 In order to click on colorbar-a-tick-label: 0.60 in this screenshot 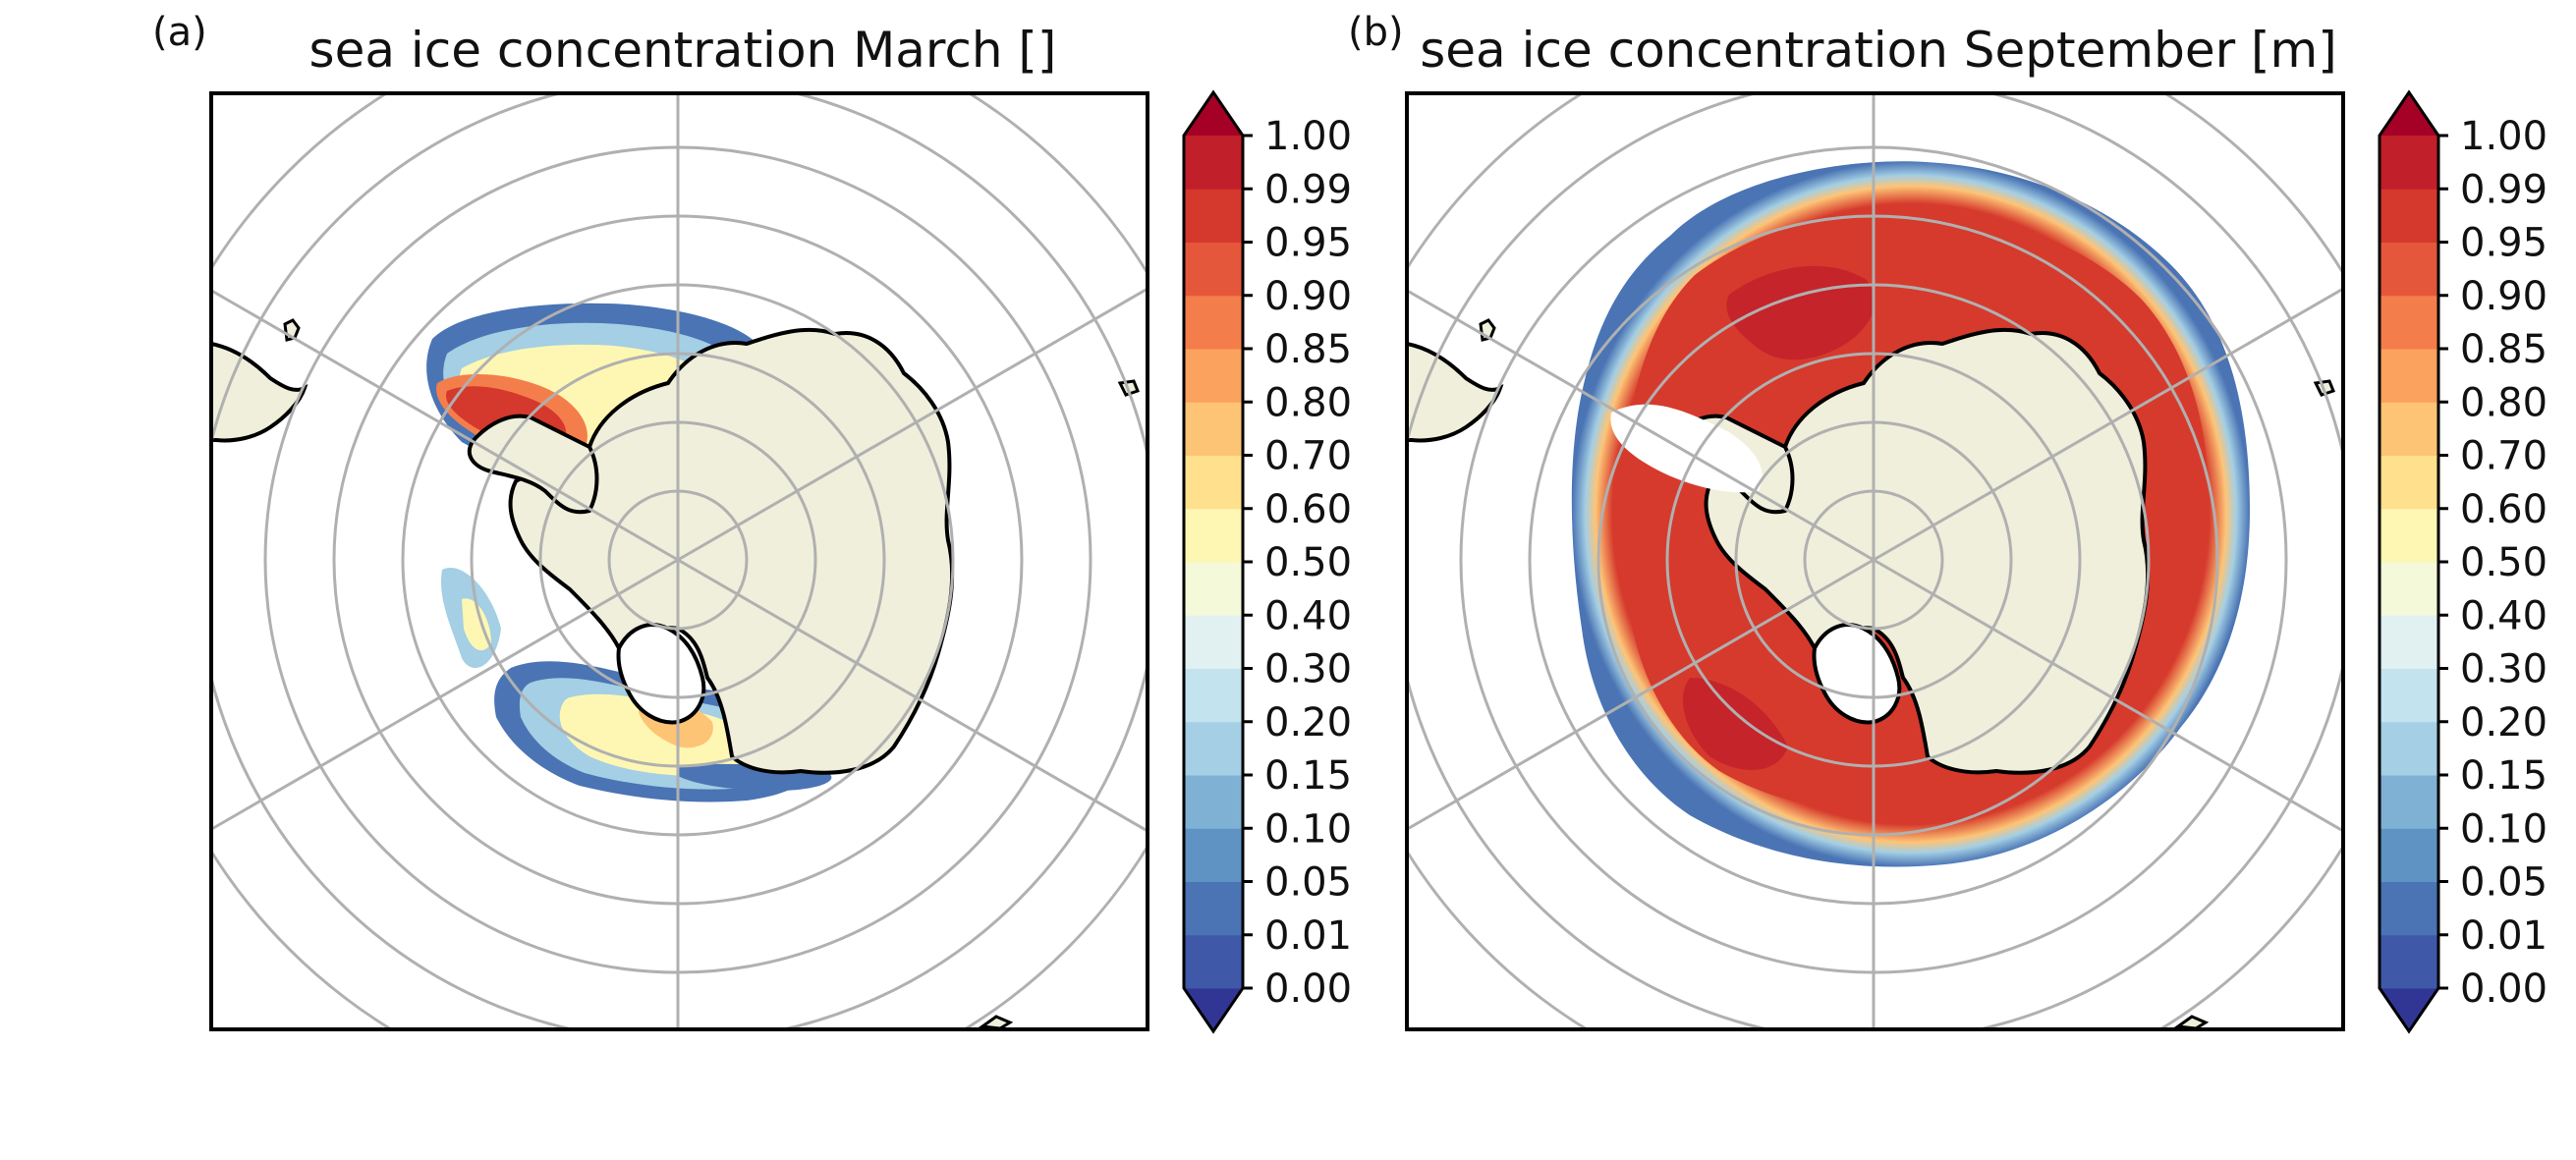, I will do `click(1308, 509)`.